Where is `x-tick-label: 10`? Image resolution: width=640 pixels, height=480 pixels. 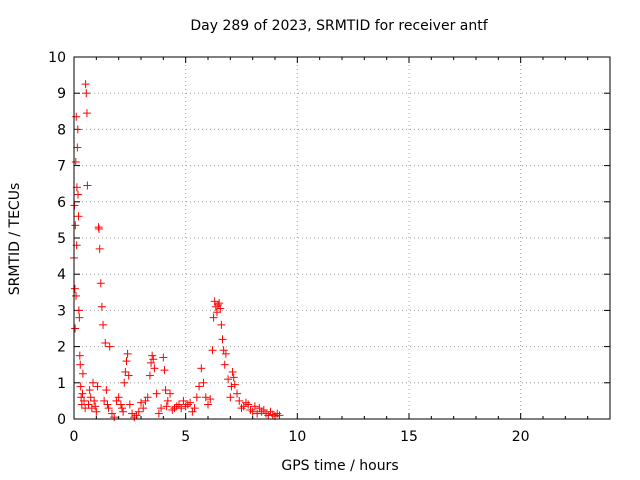
x-tick-label: 10 is located at coordinates (297, 437).